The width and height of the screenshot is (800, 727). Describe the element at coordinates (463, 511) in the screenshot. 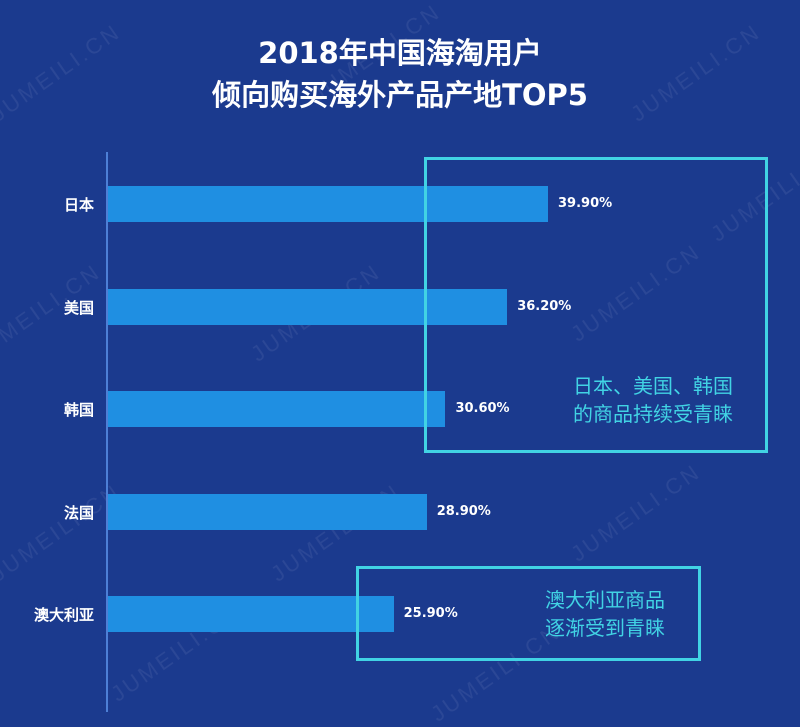

I see `value-label: 28.90%` at that location.